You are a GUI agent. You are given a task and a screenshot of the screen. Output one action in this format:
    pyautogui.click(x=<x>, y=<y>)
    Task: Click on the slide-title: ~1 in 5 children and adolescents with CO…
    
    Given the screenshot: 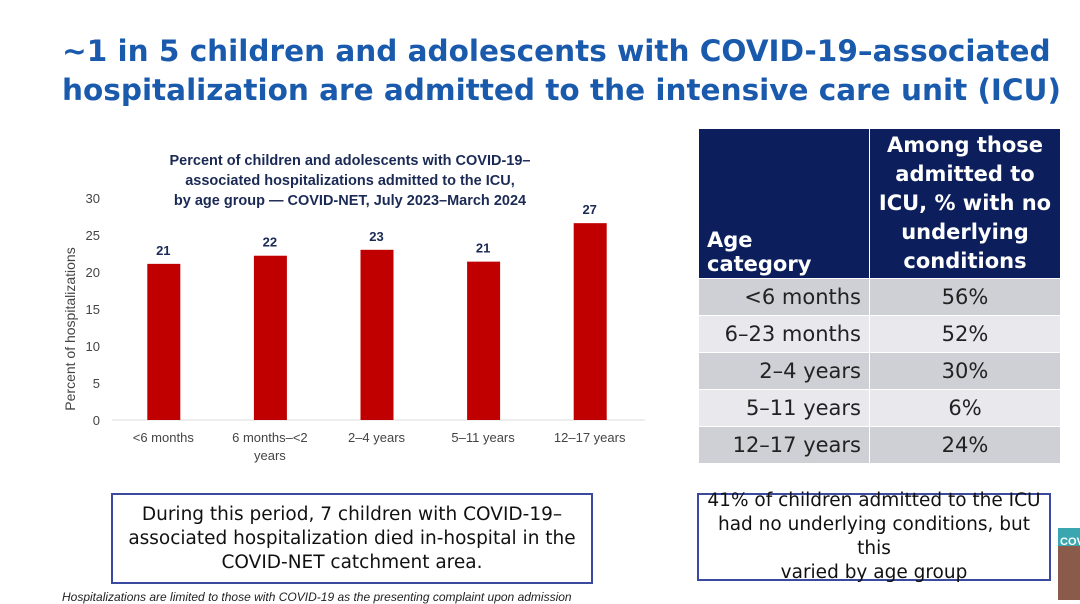 What is the action you would take?
    pyautogui.click(x=562, y=71)
    